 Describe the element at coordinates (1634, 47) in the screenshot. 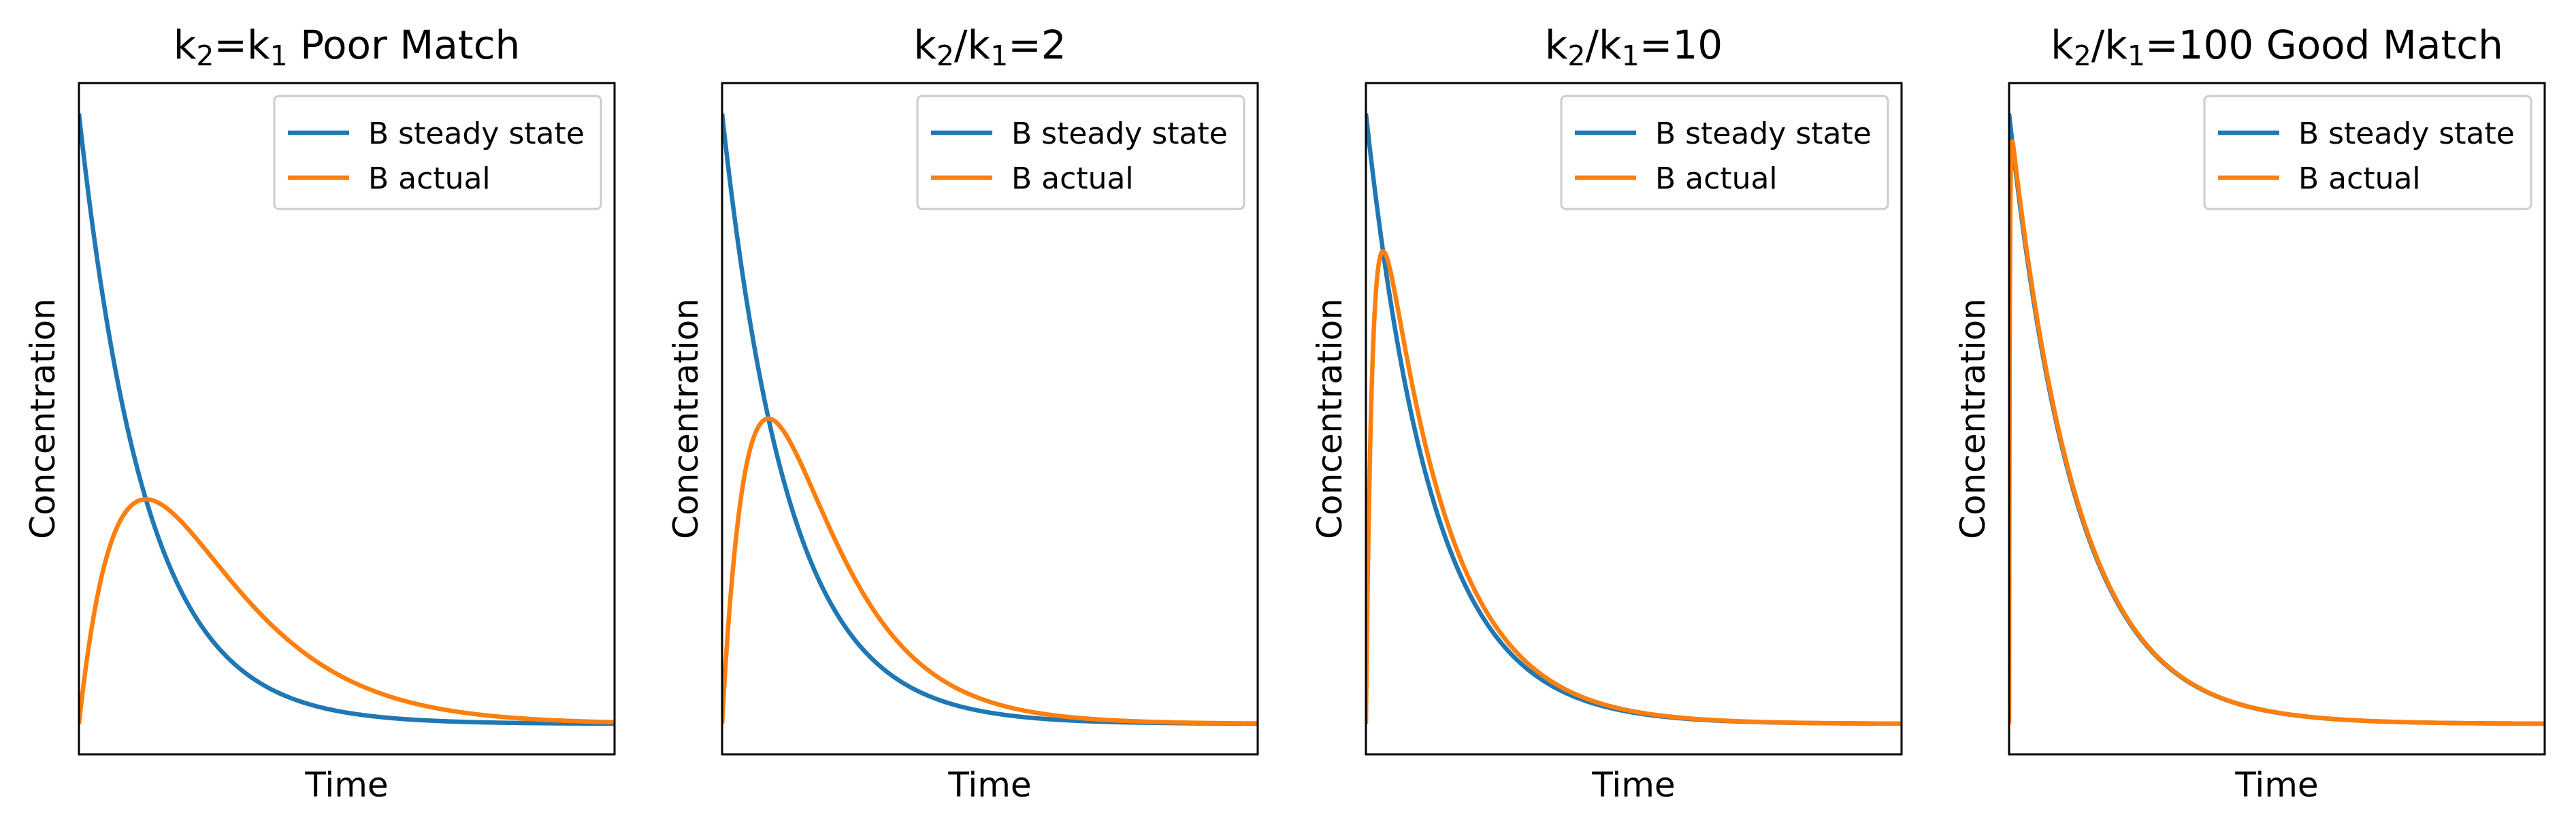

I see `chart-title: k2/k1=10` at that location.